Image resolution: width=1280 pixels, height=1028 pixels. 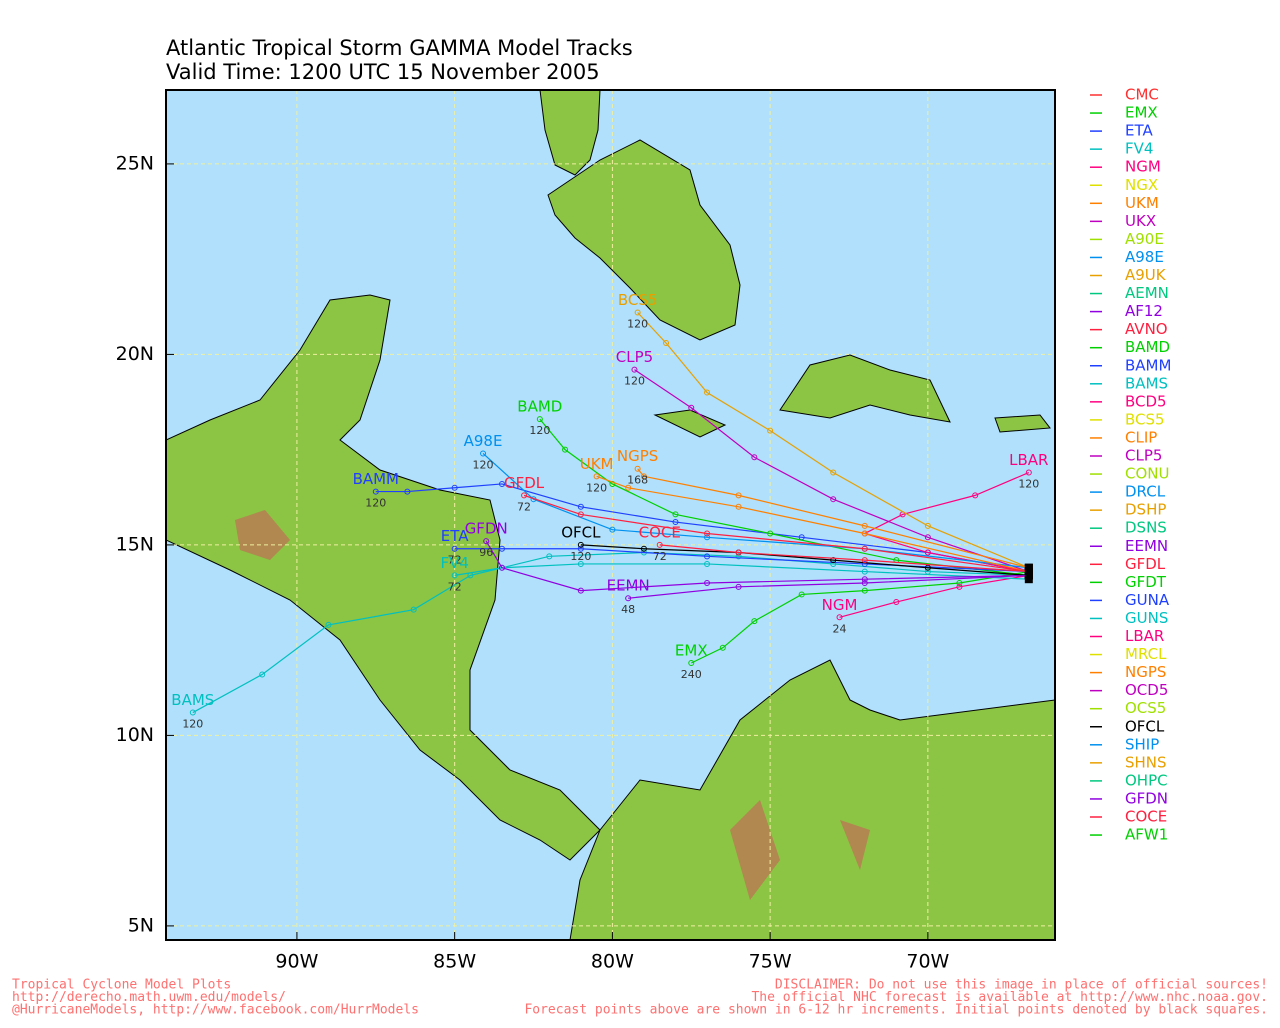 I want to click on legend-label: BCD5, so click(x=1146, y=401).